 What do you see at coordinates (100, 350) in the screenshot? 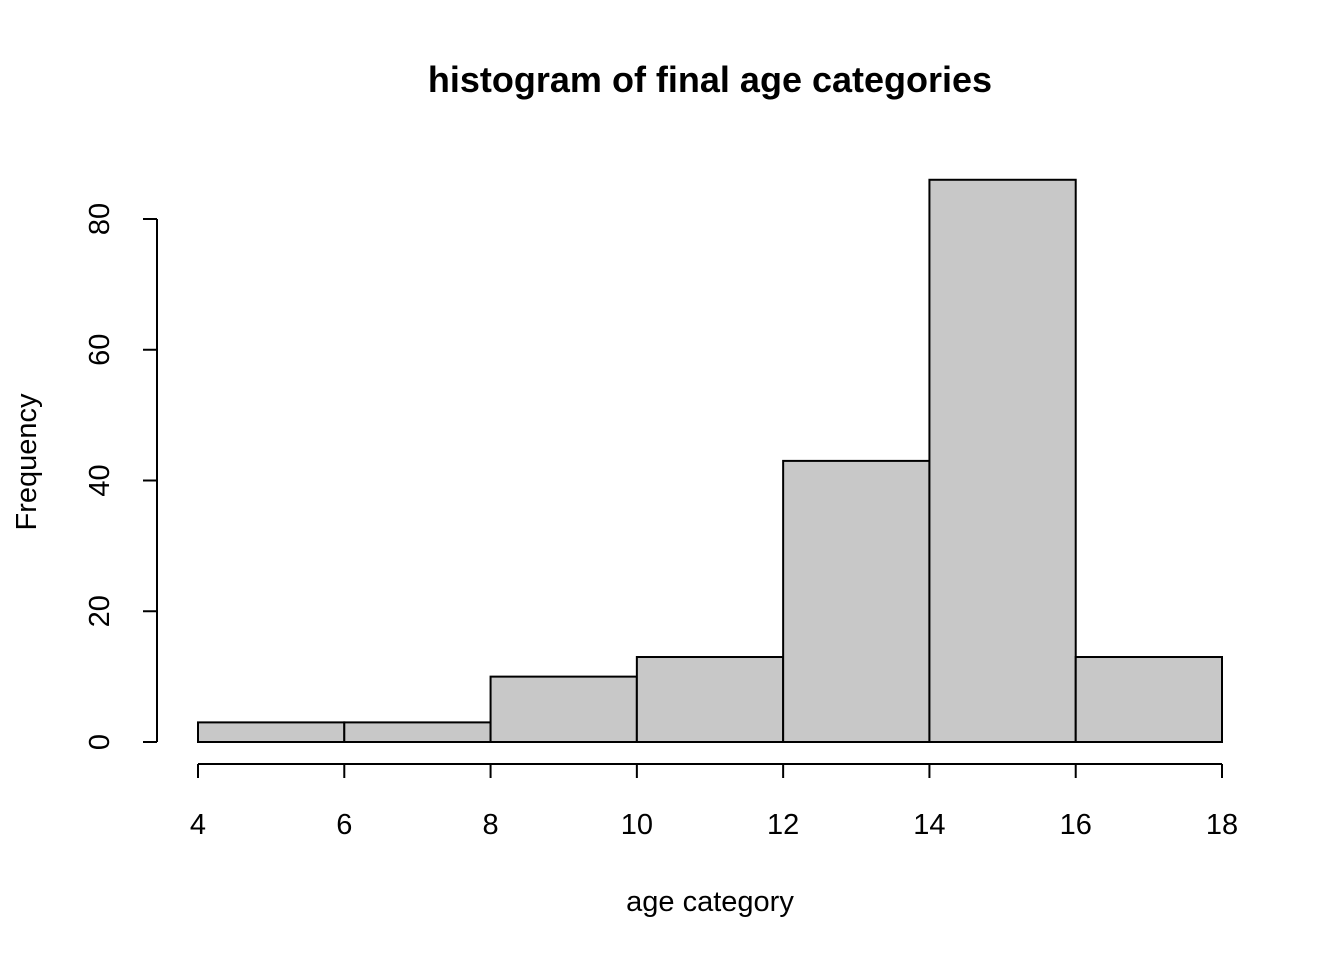
I see `y-tick-label-60: 60` at bounding box center [100, 350].